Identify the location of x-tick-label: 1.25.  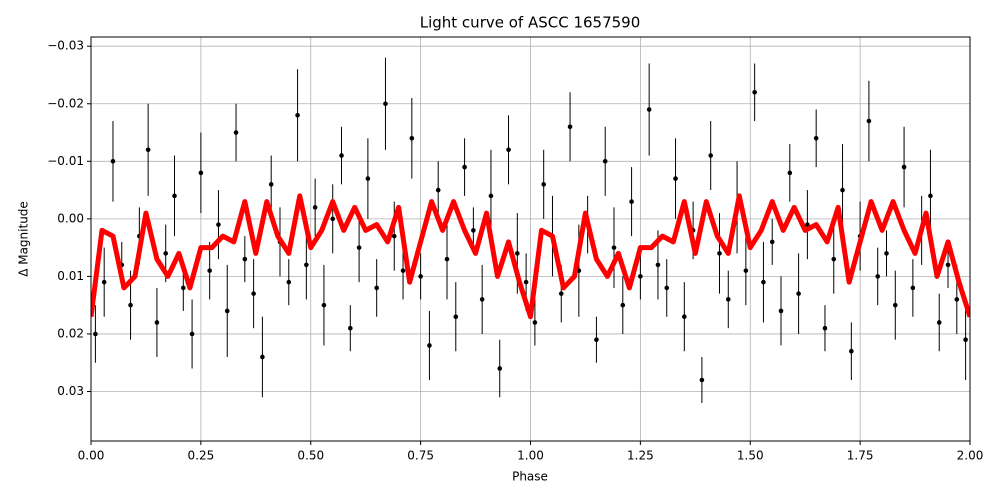
(640, 456).